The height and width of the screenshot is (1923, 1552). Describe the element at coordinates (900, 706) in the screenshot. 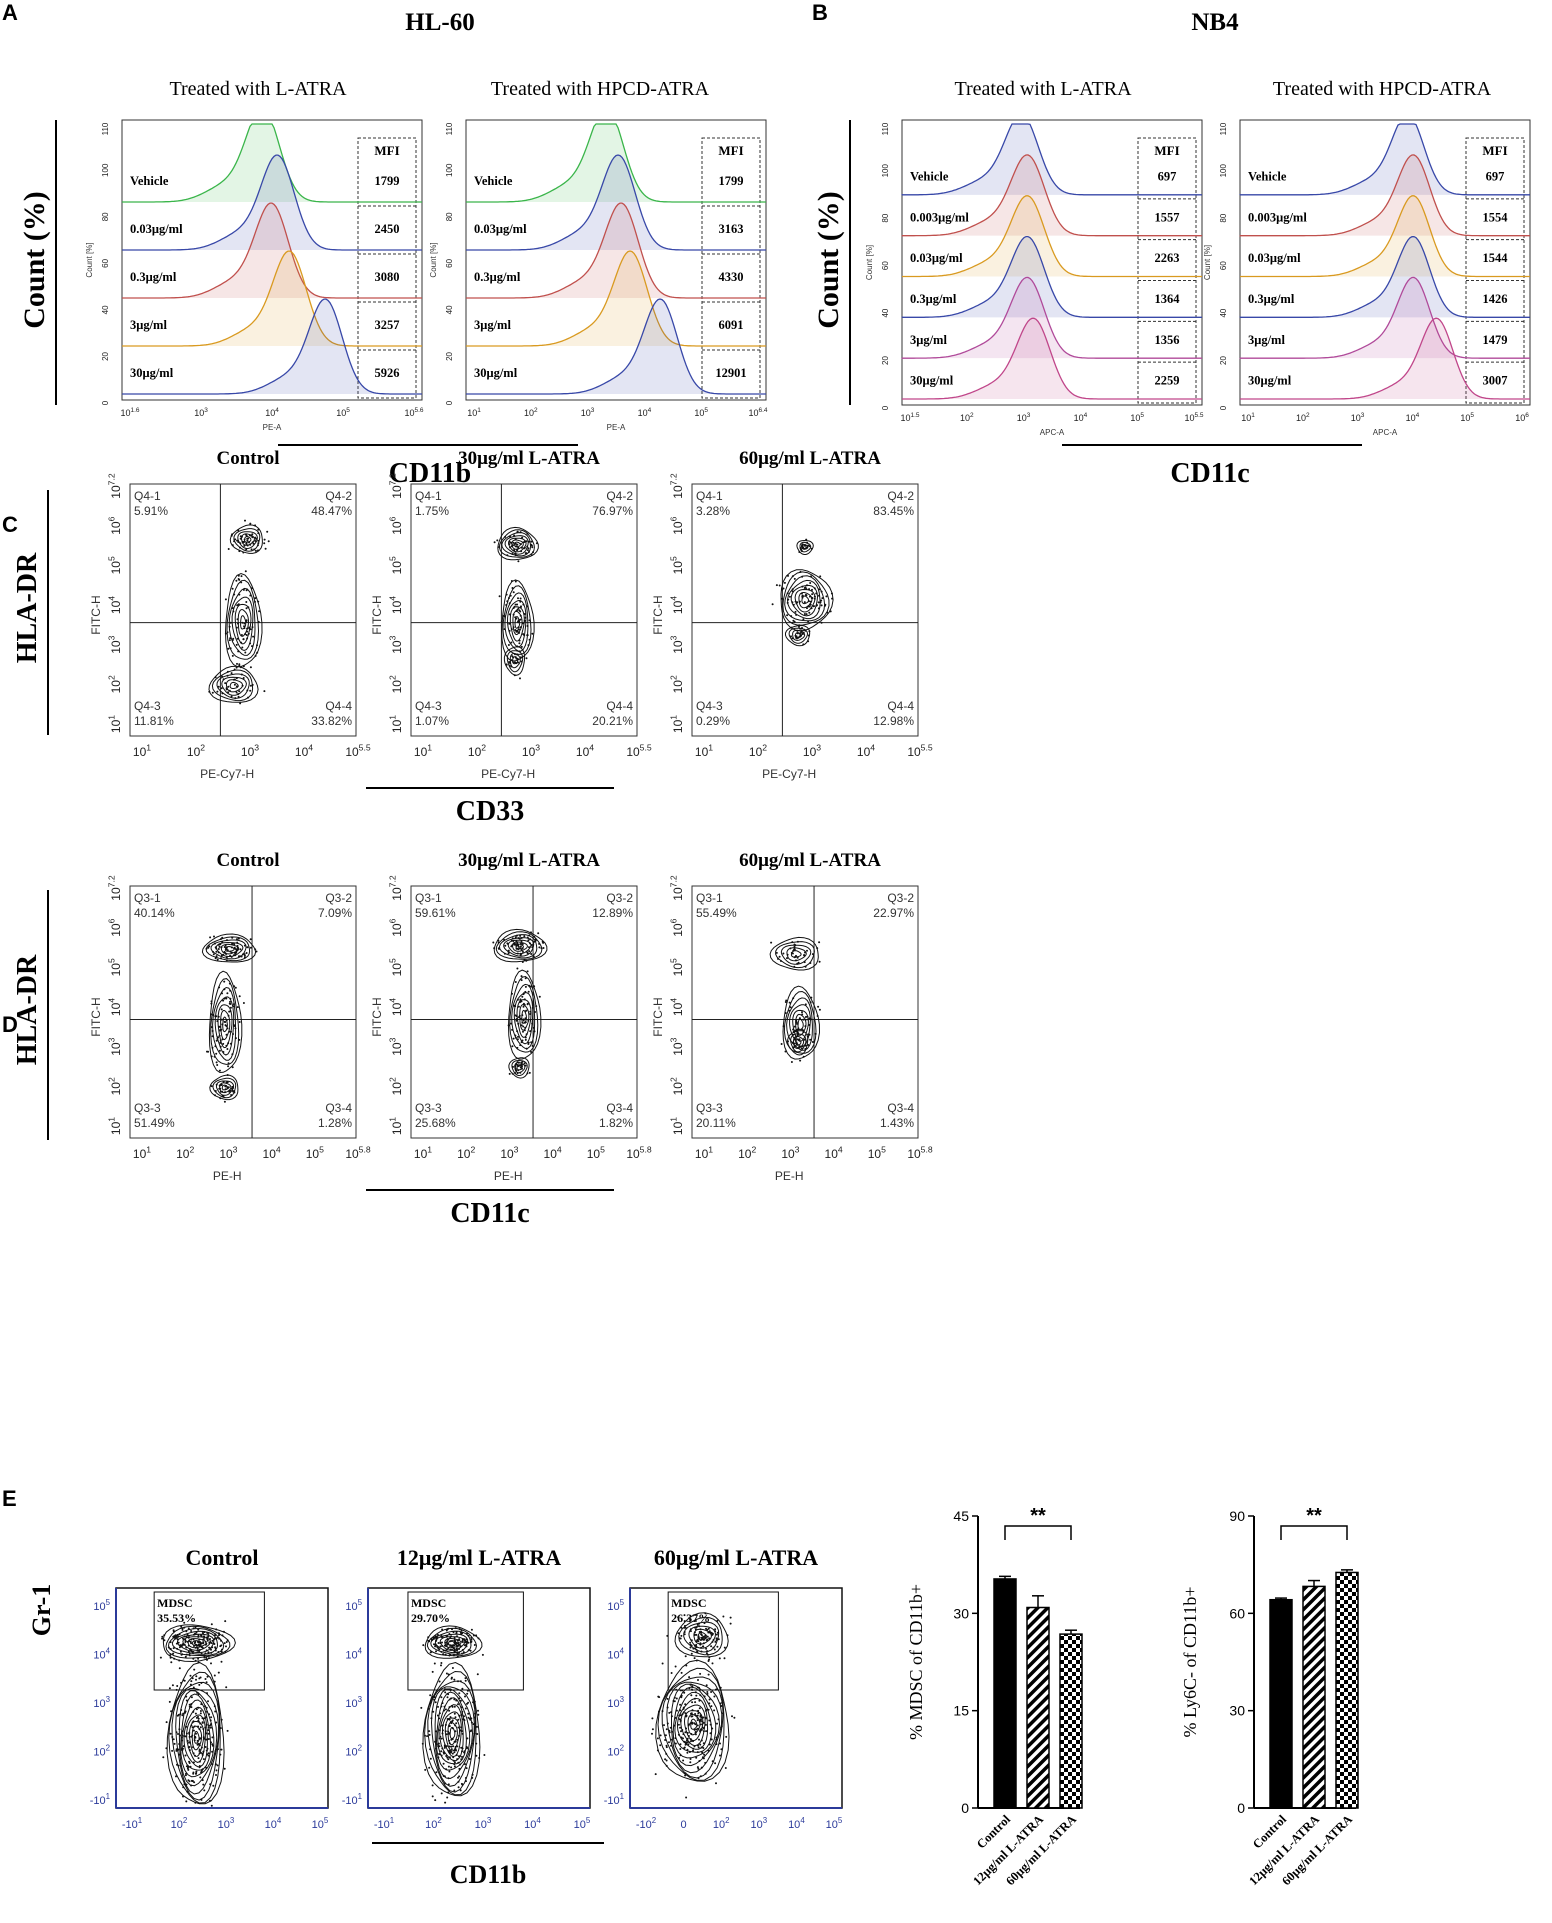

I see `quadrant-name: Q4-4` at that location.